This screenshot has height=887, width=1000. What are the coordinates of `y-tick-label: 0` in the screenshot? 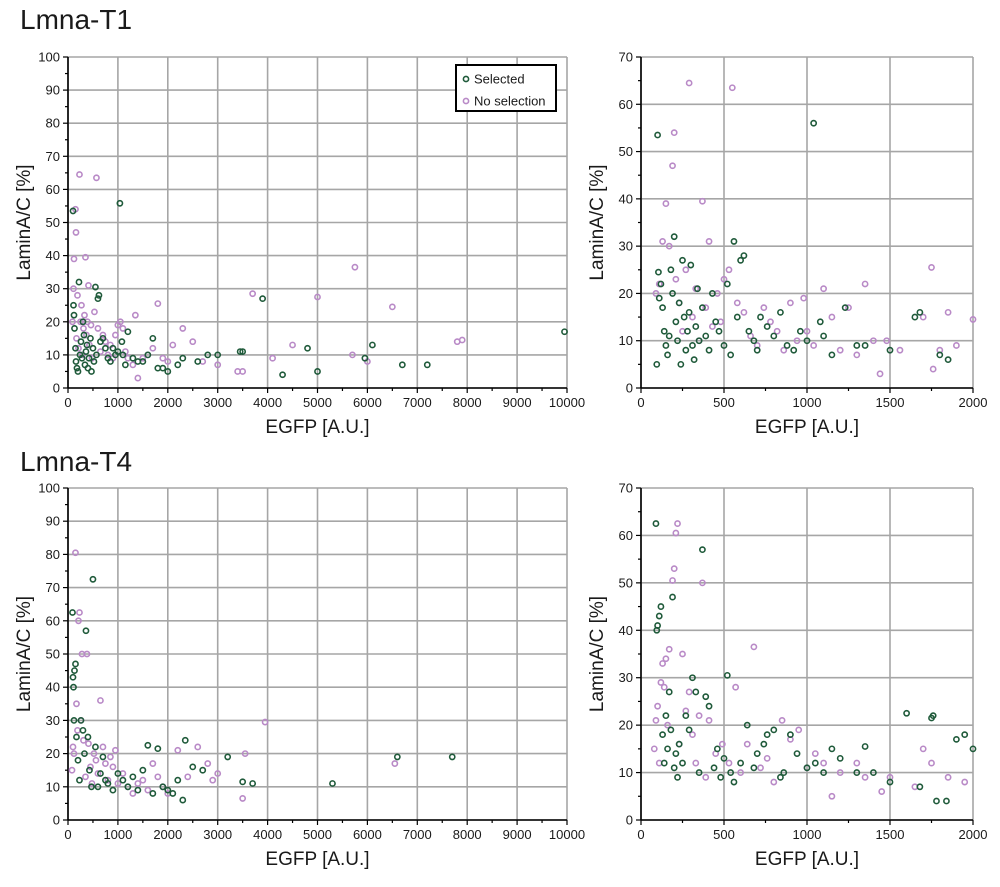 It's located at (629, 388).